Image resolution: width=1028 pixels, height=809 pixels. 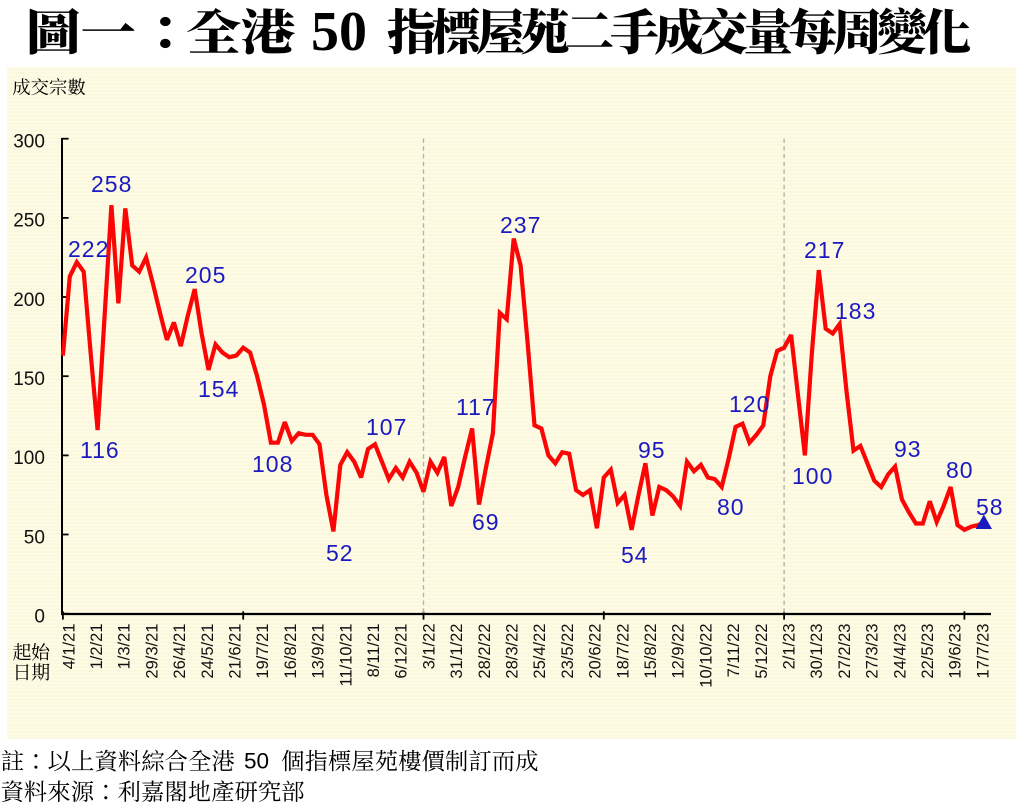 What do you see at coordinates (596, 651) in the screenshot?
I see `svg-text: 20/6/22` at bounding box center [596, 651].